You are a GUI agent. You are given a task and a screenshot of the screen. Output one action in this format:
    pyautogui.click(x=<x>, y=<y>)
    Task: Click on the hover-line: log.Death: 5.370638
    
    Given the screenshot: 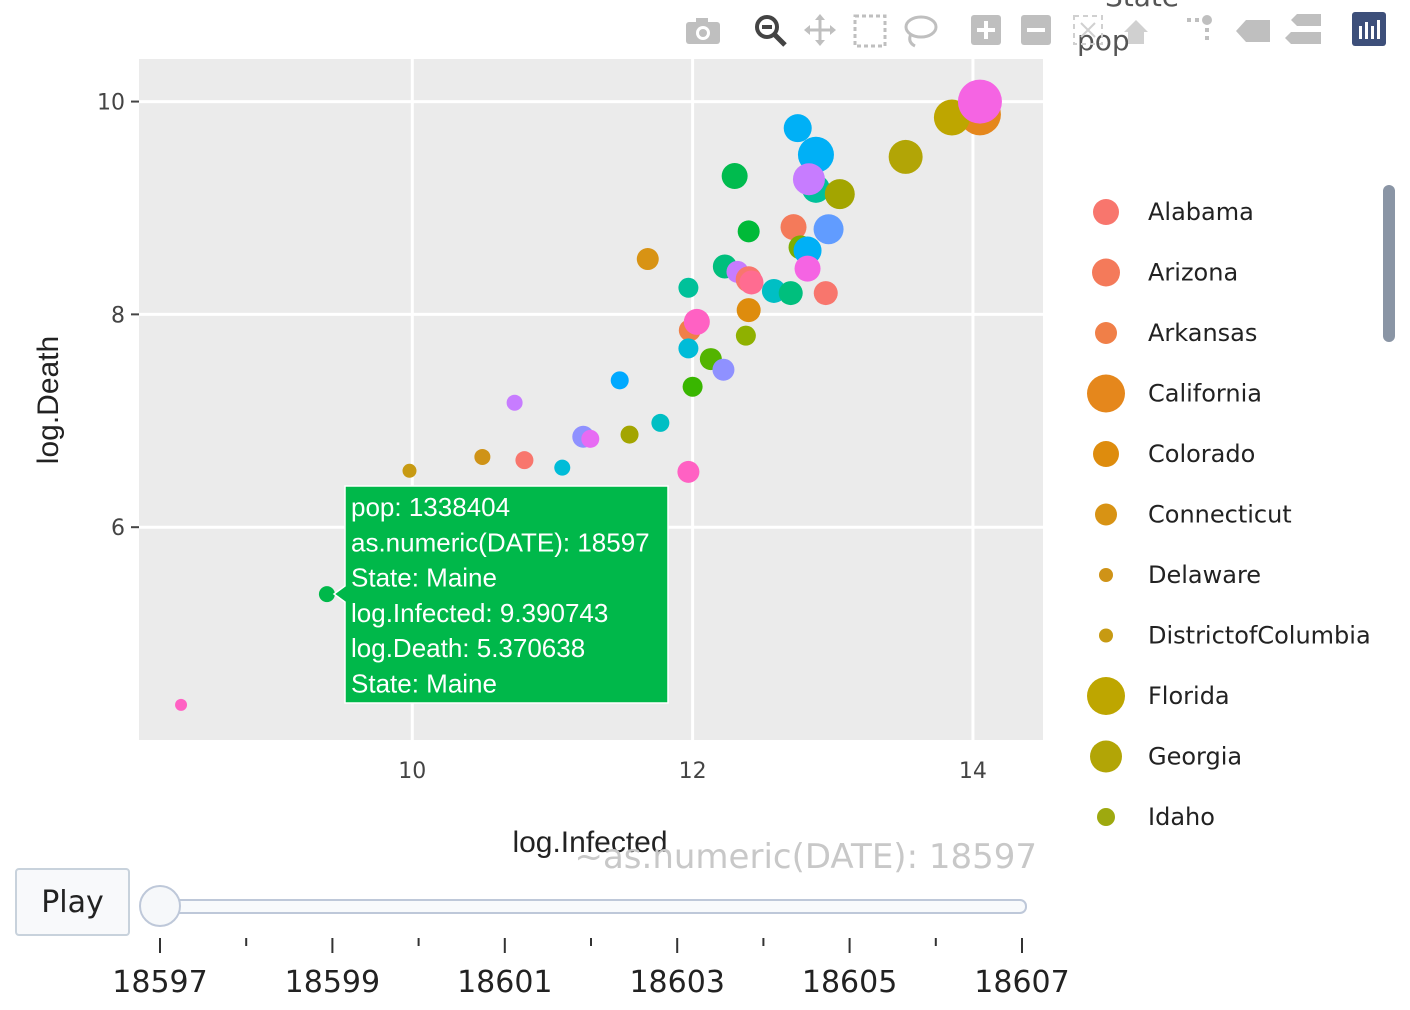 What is the action you would take?
    pyautogui.click(x=468, y=648)
    